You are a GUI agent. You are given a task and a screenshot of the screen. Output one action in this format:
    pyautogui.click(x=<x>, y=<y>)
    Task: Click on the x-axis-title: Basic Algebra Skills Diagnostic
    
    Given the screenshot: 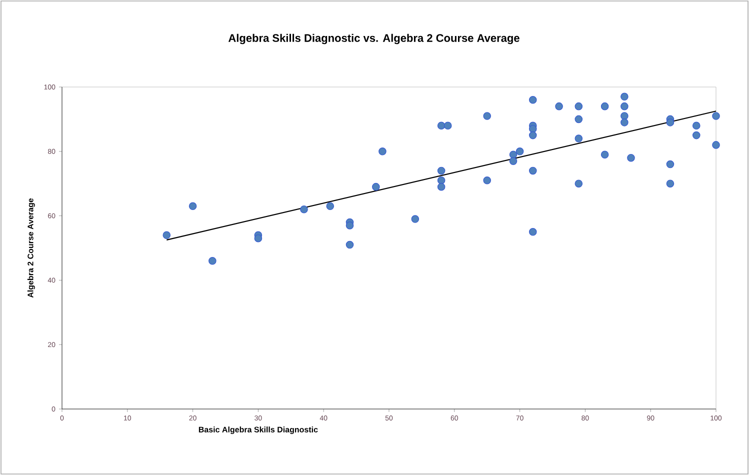 What is the action you would take?
    pyautogui.click(x=258, y=430)
    